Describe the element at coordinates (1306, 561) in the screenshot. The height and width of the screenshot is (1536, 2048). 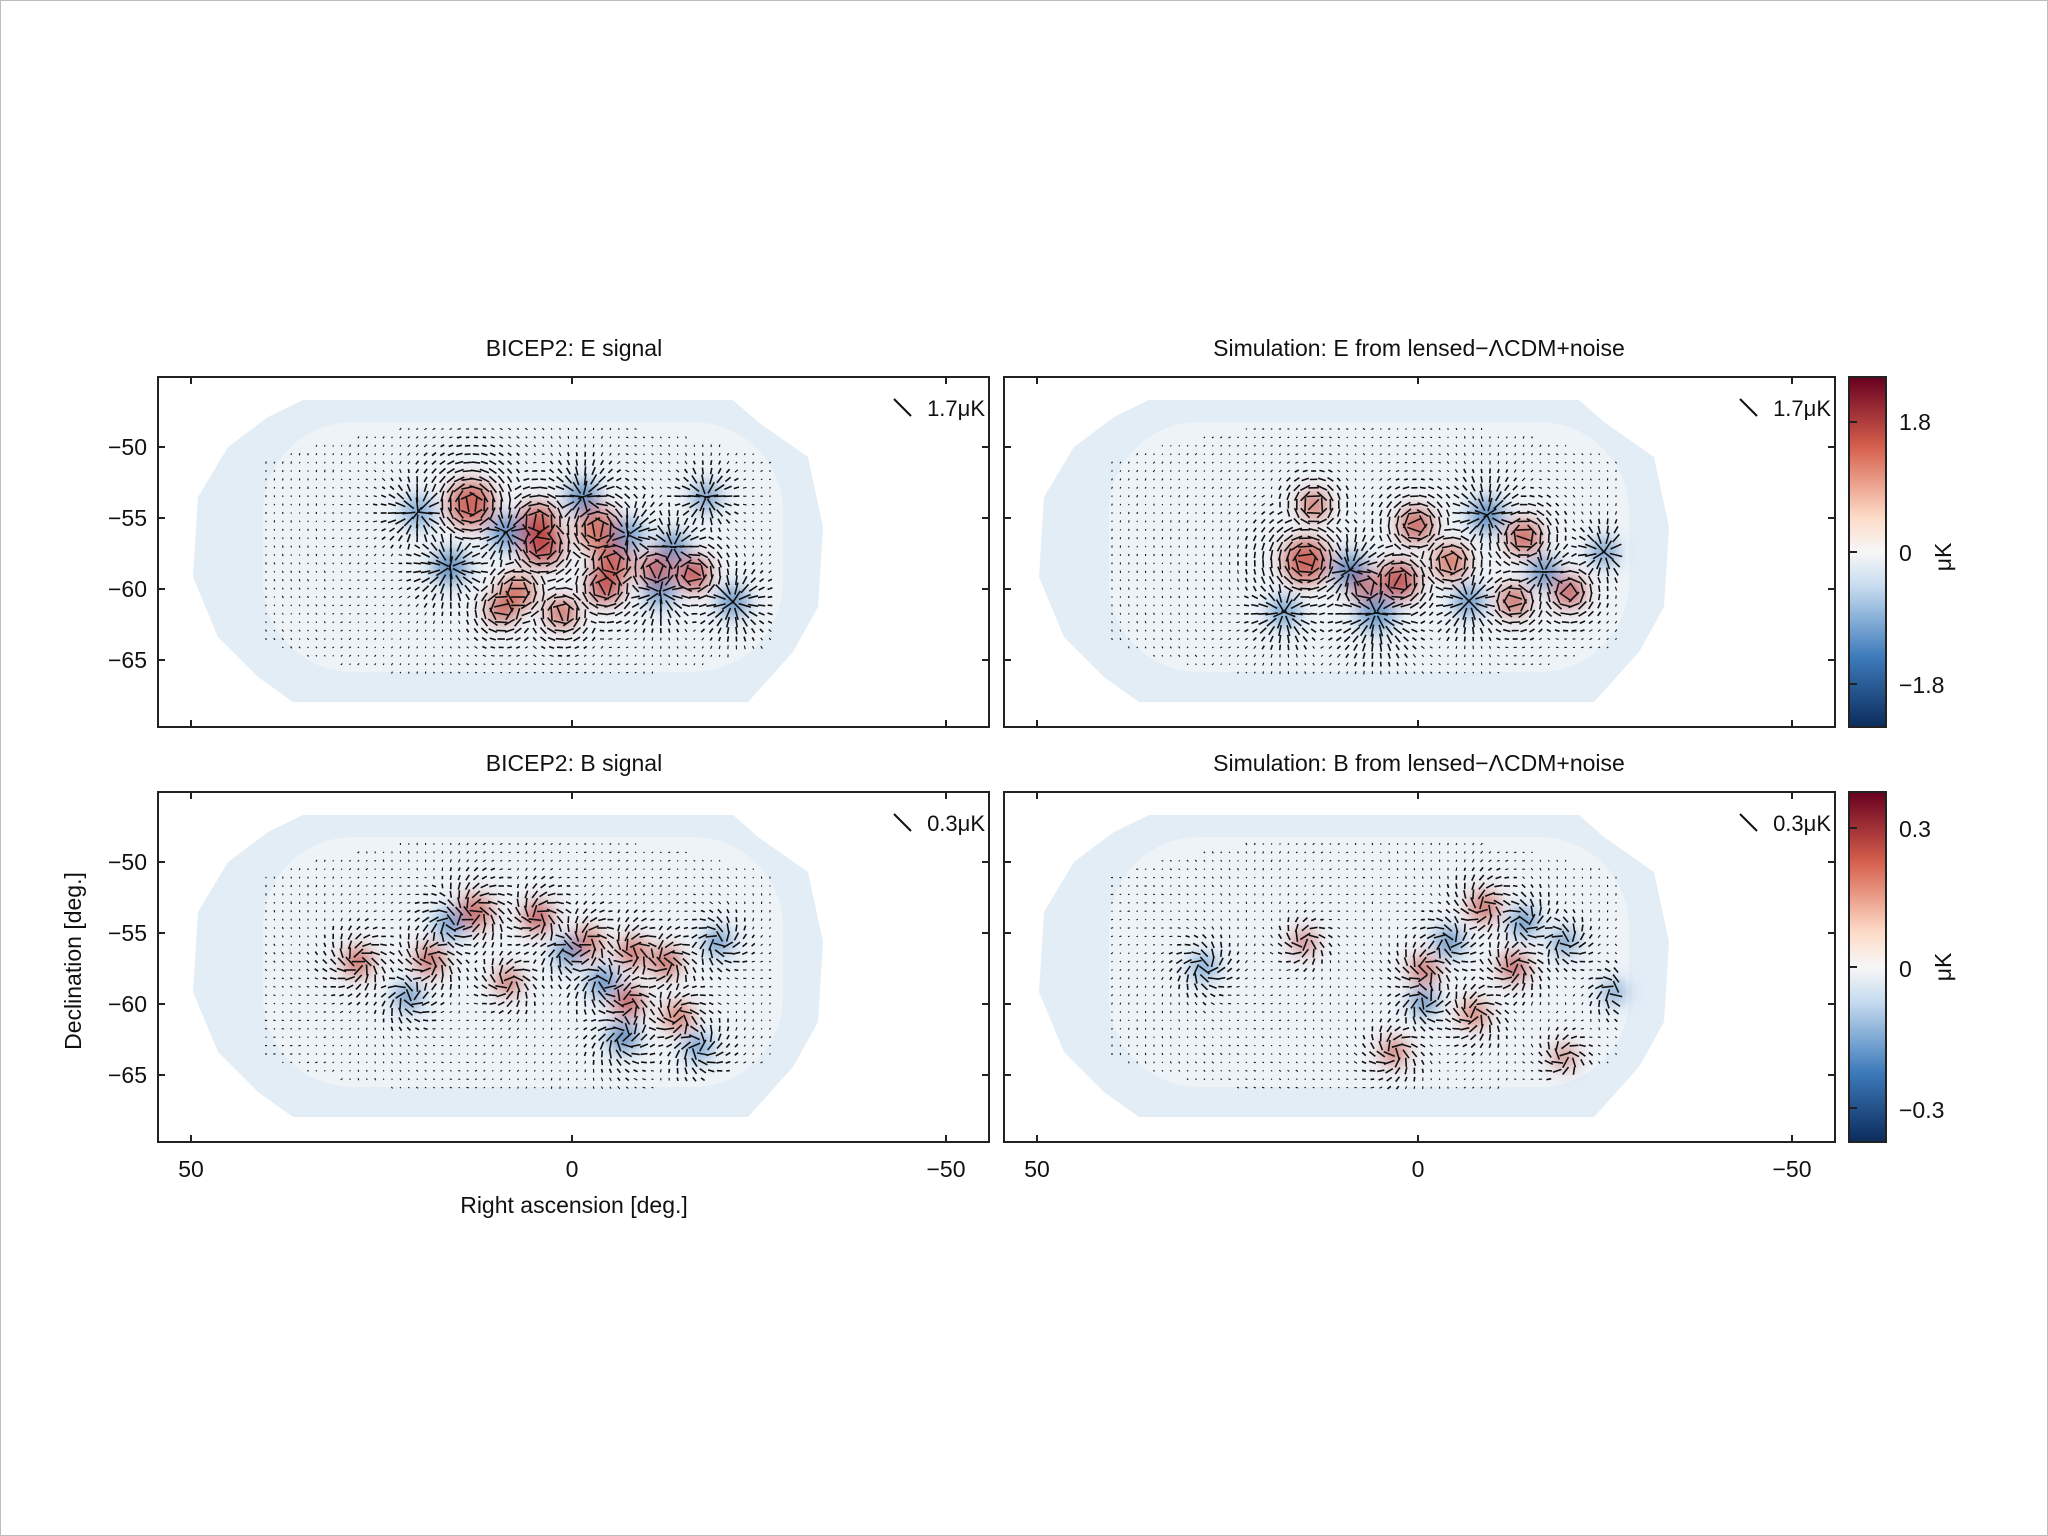
I see `hot-spot` at that location.